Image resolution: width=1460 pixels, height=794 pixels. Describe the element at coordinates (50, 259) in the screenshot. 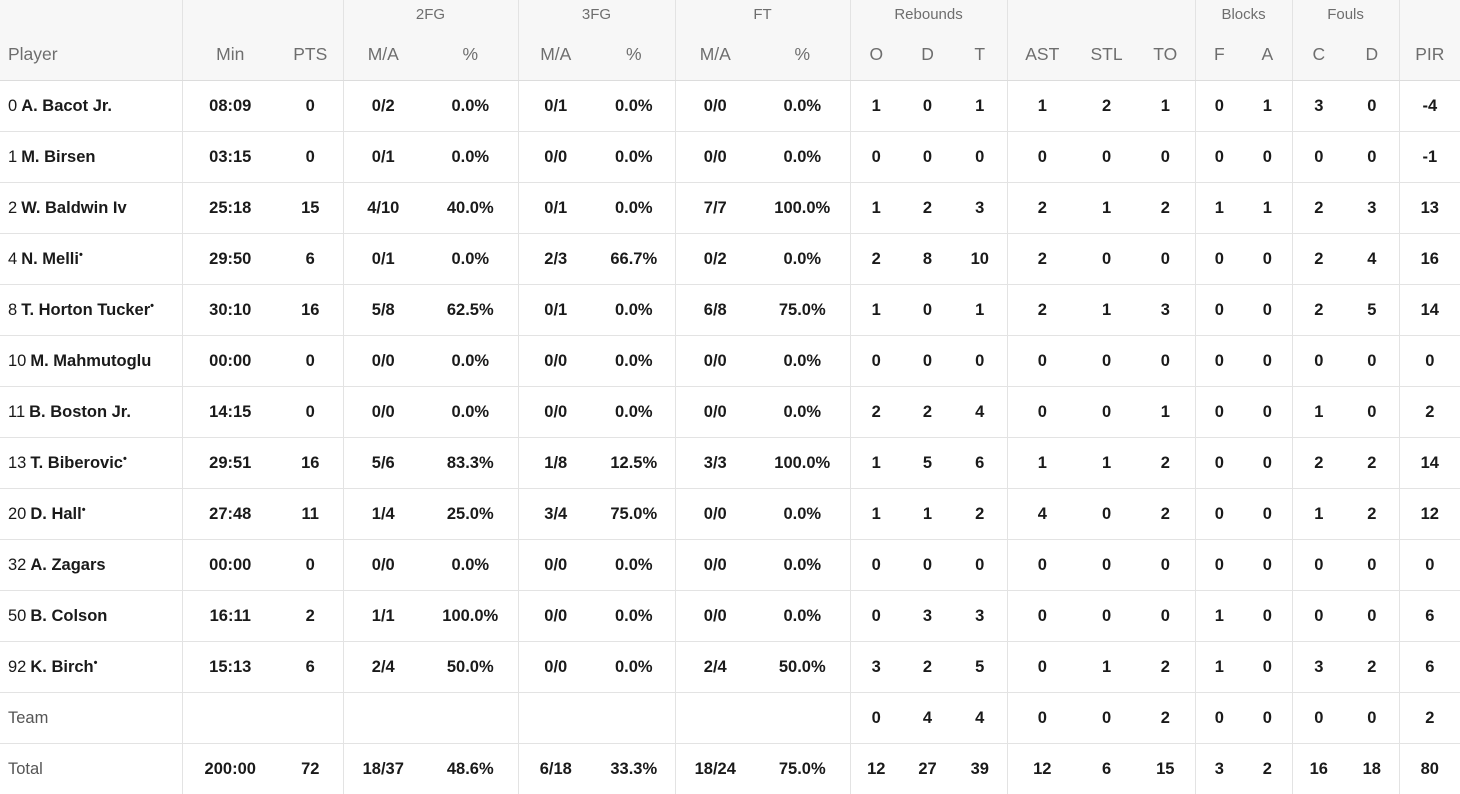

I see `player-name-link: N. Melli` at that location.